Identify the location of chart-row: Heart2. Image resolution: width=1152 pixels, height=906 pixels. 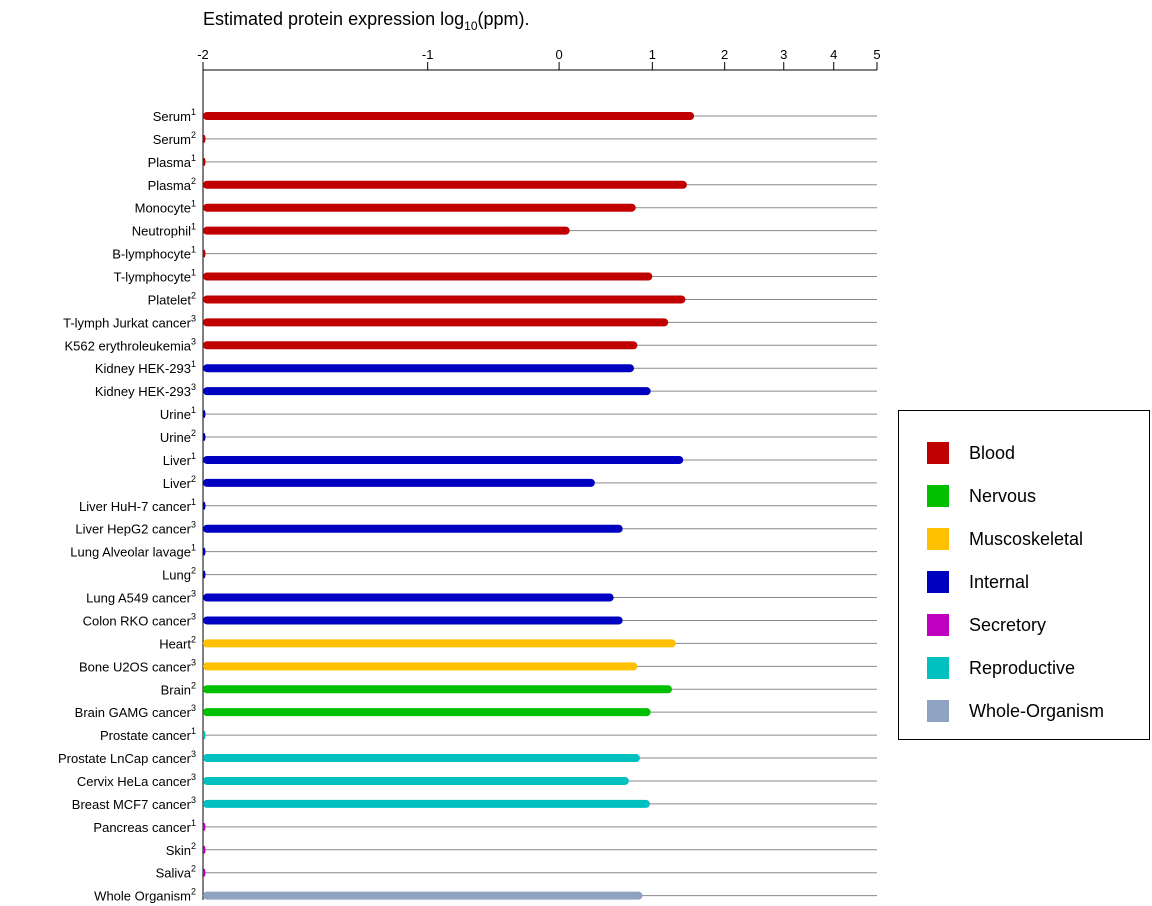
(518, 642).